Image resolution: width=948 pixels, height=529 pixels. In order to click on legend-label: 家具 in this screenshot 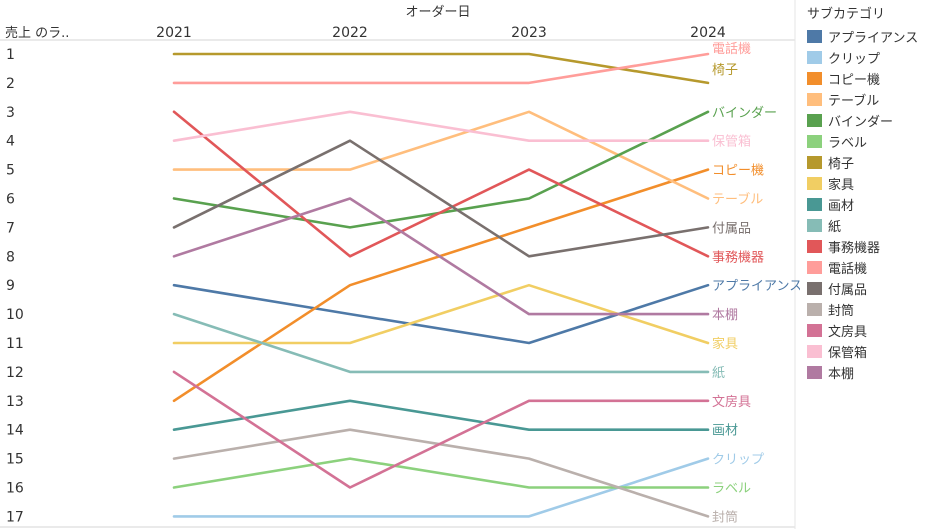, I will do `click(841, 185)`.